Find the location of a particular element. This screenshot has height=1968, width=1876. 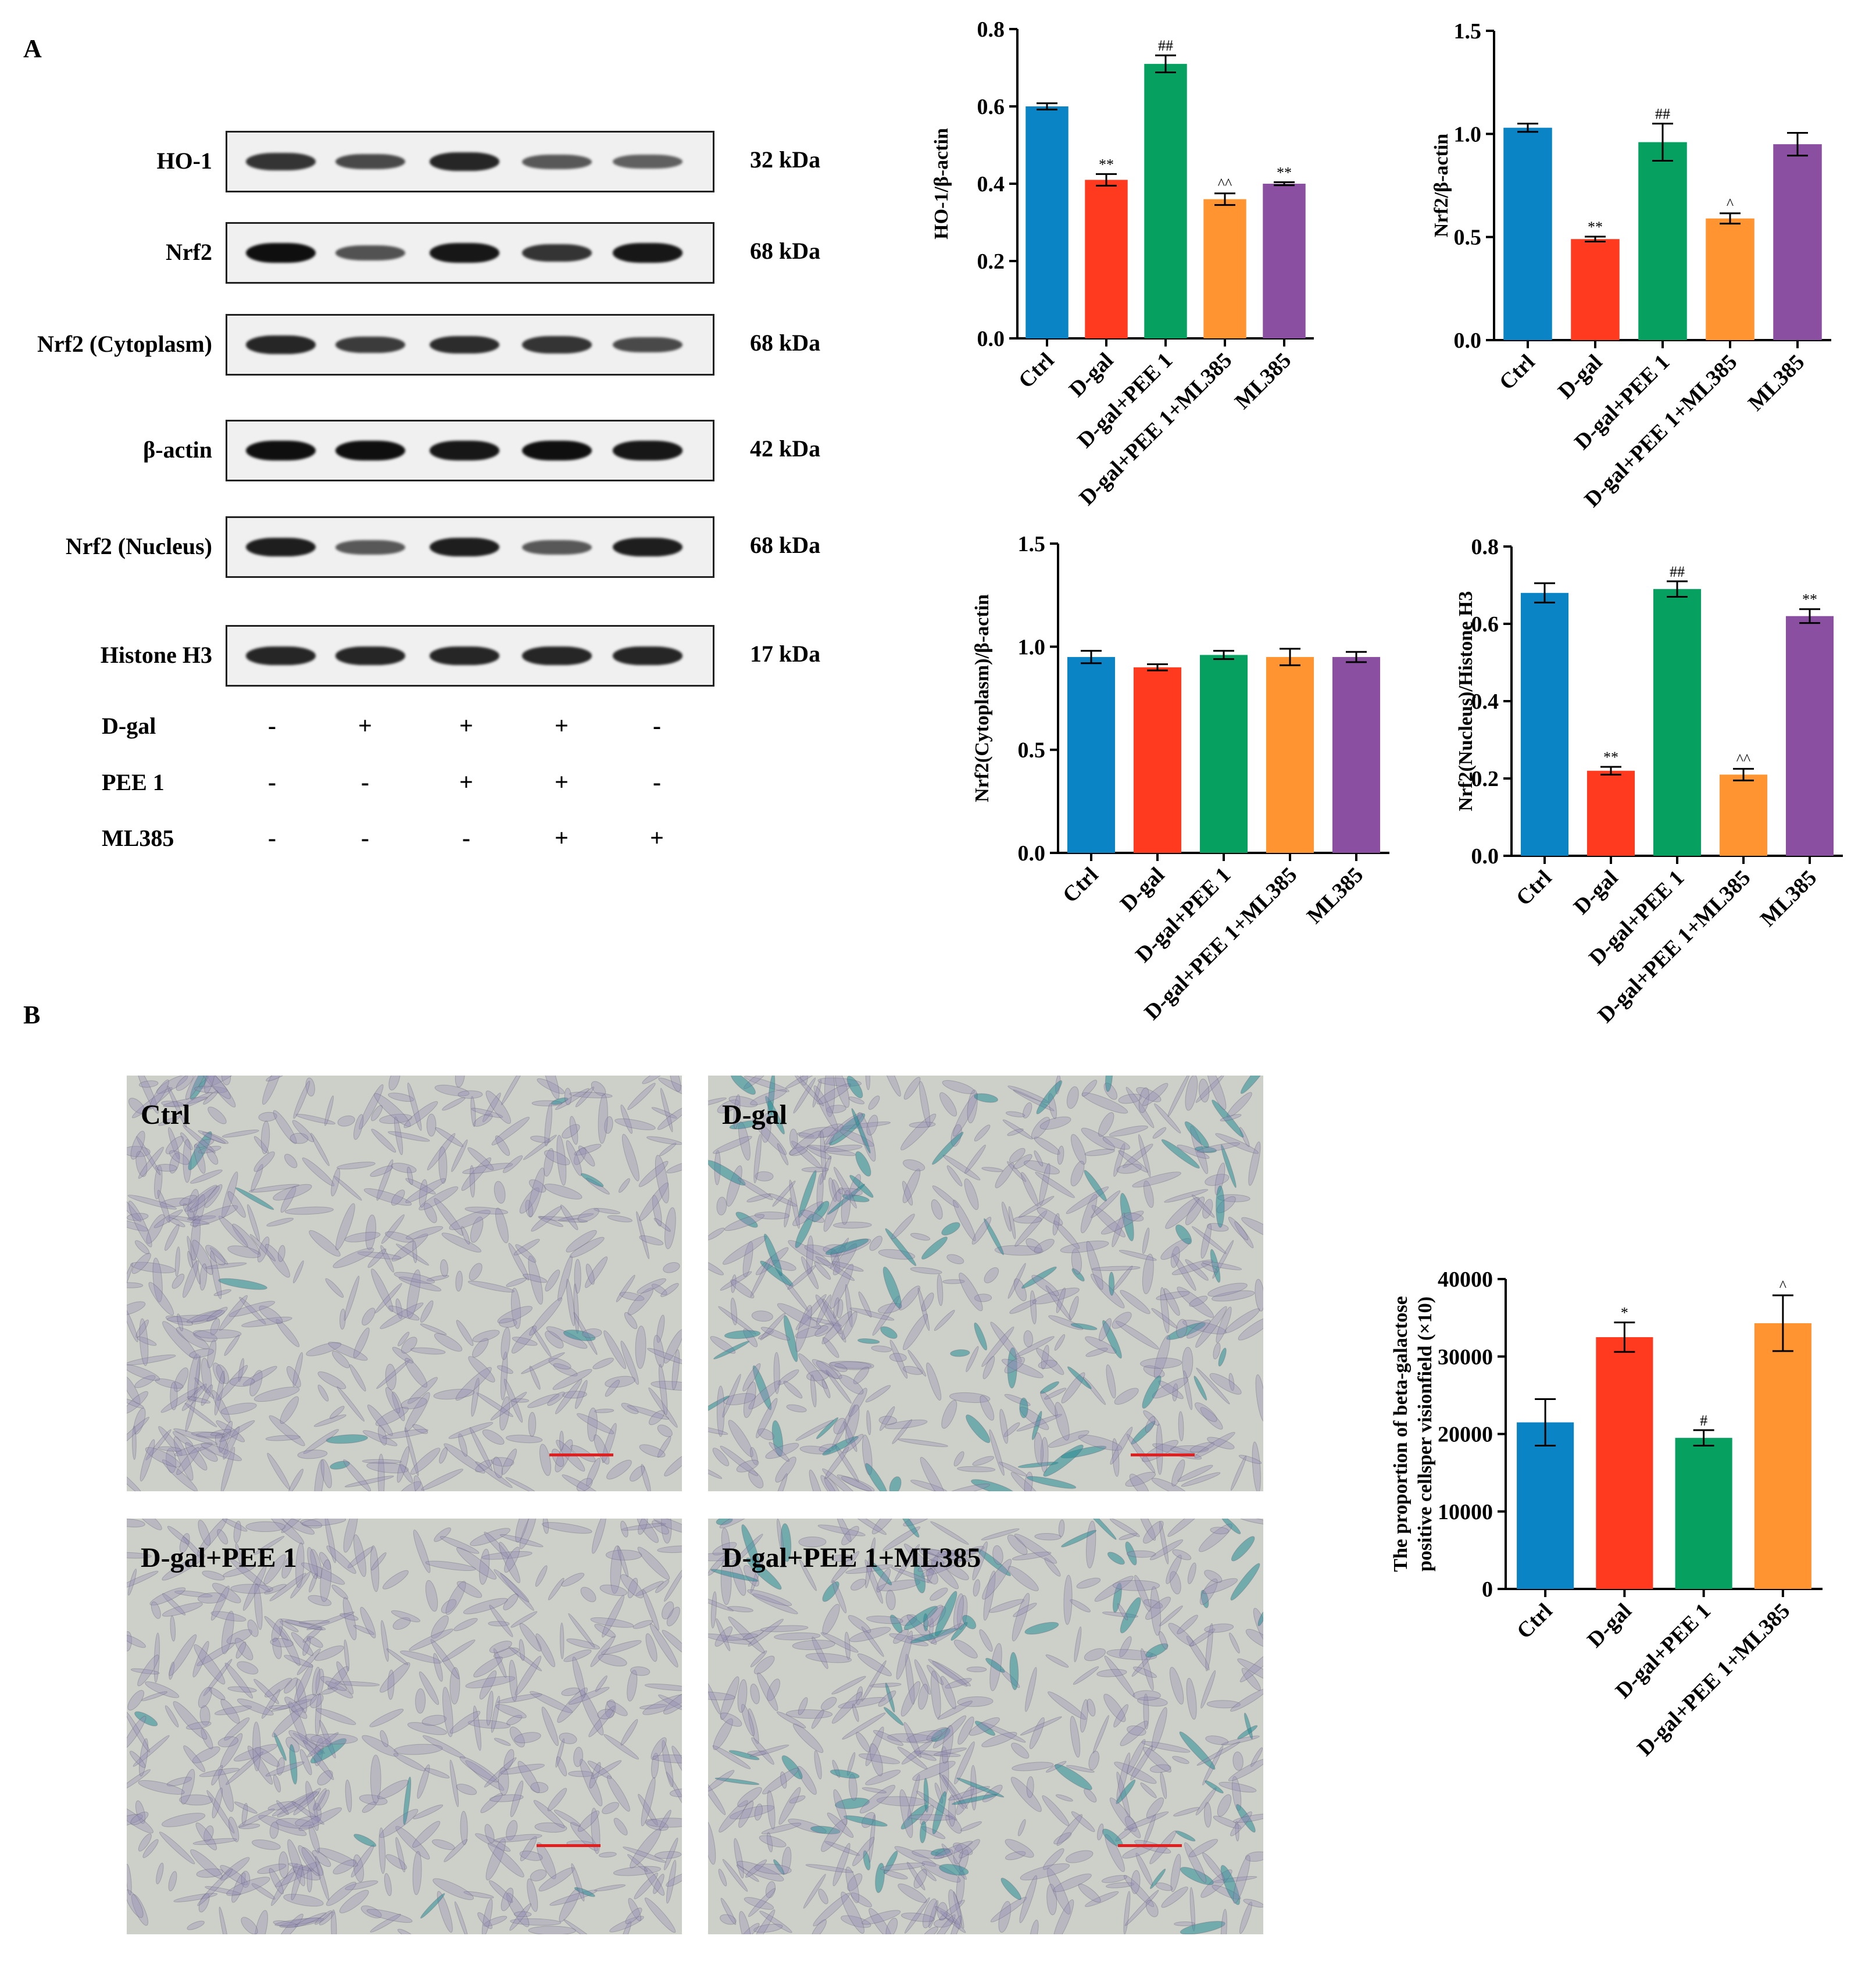

significance-mark: ^^ is located at coordinates (1225, 184).